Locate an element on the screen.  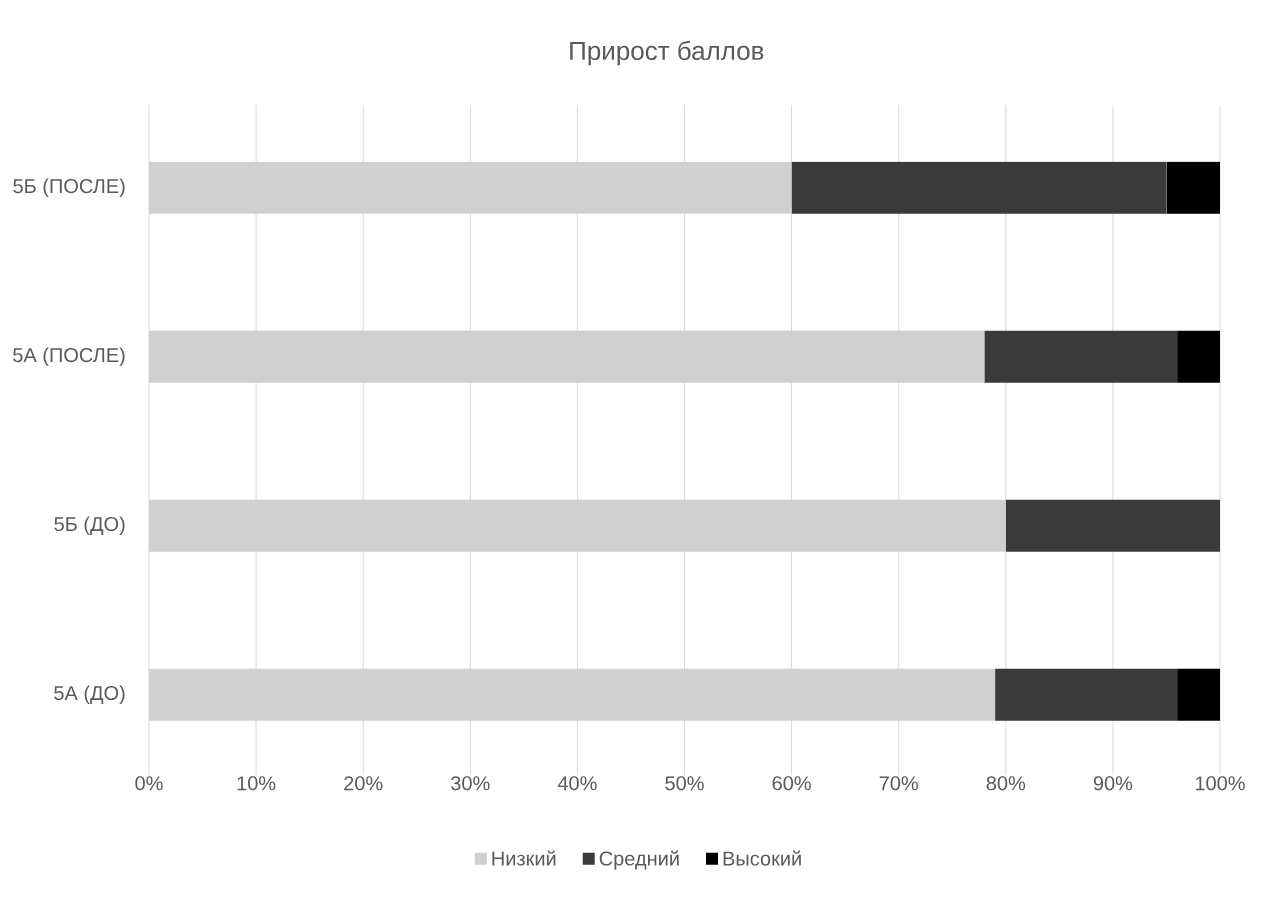
x-tick-label: 0% is located at coordinates (149, 783).